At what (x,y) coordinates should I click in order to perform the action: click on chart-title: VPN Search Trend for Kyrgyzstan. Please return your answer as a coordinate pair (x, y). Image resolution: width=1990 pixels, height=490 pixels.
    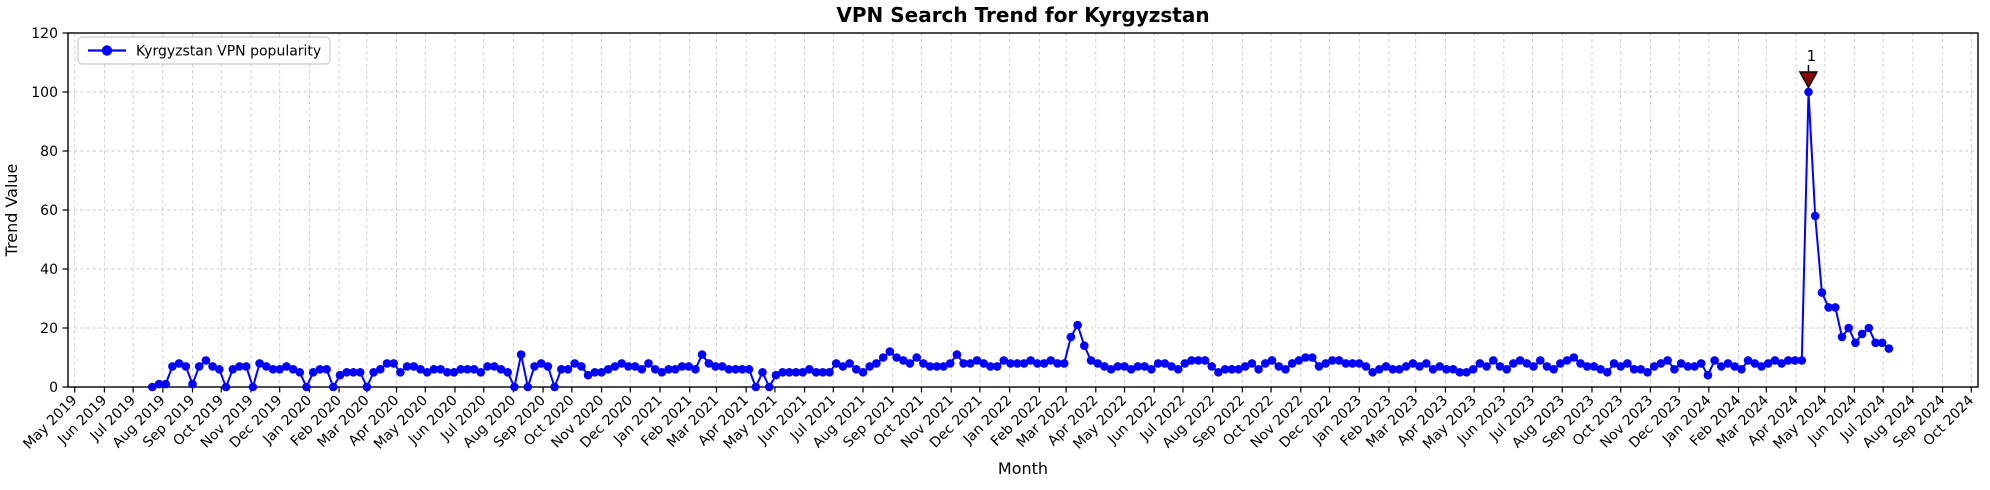
    Looking at the image, I should click on (1022, 15).